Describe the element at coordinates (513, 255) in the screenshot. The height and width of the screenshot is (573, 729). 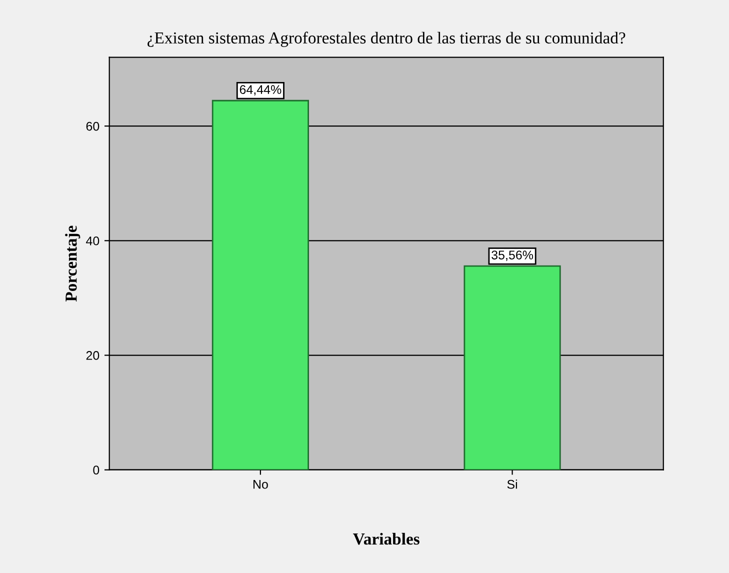
I see `data-label: 35,56%` at that location.